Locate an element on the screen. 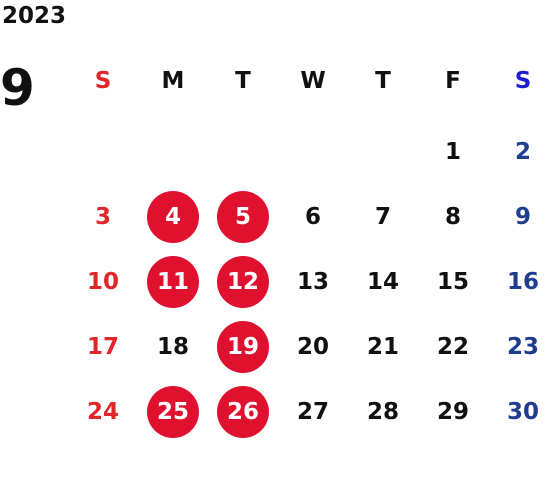 Image resolution: width=548 pixels, height=503 pixels. day-cell: 6 is located at coordinates (313, 216).